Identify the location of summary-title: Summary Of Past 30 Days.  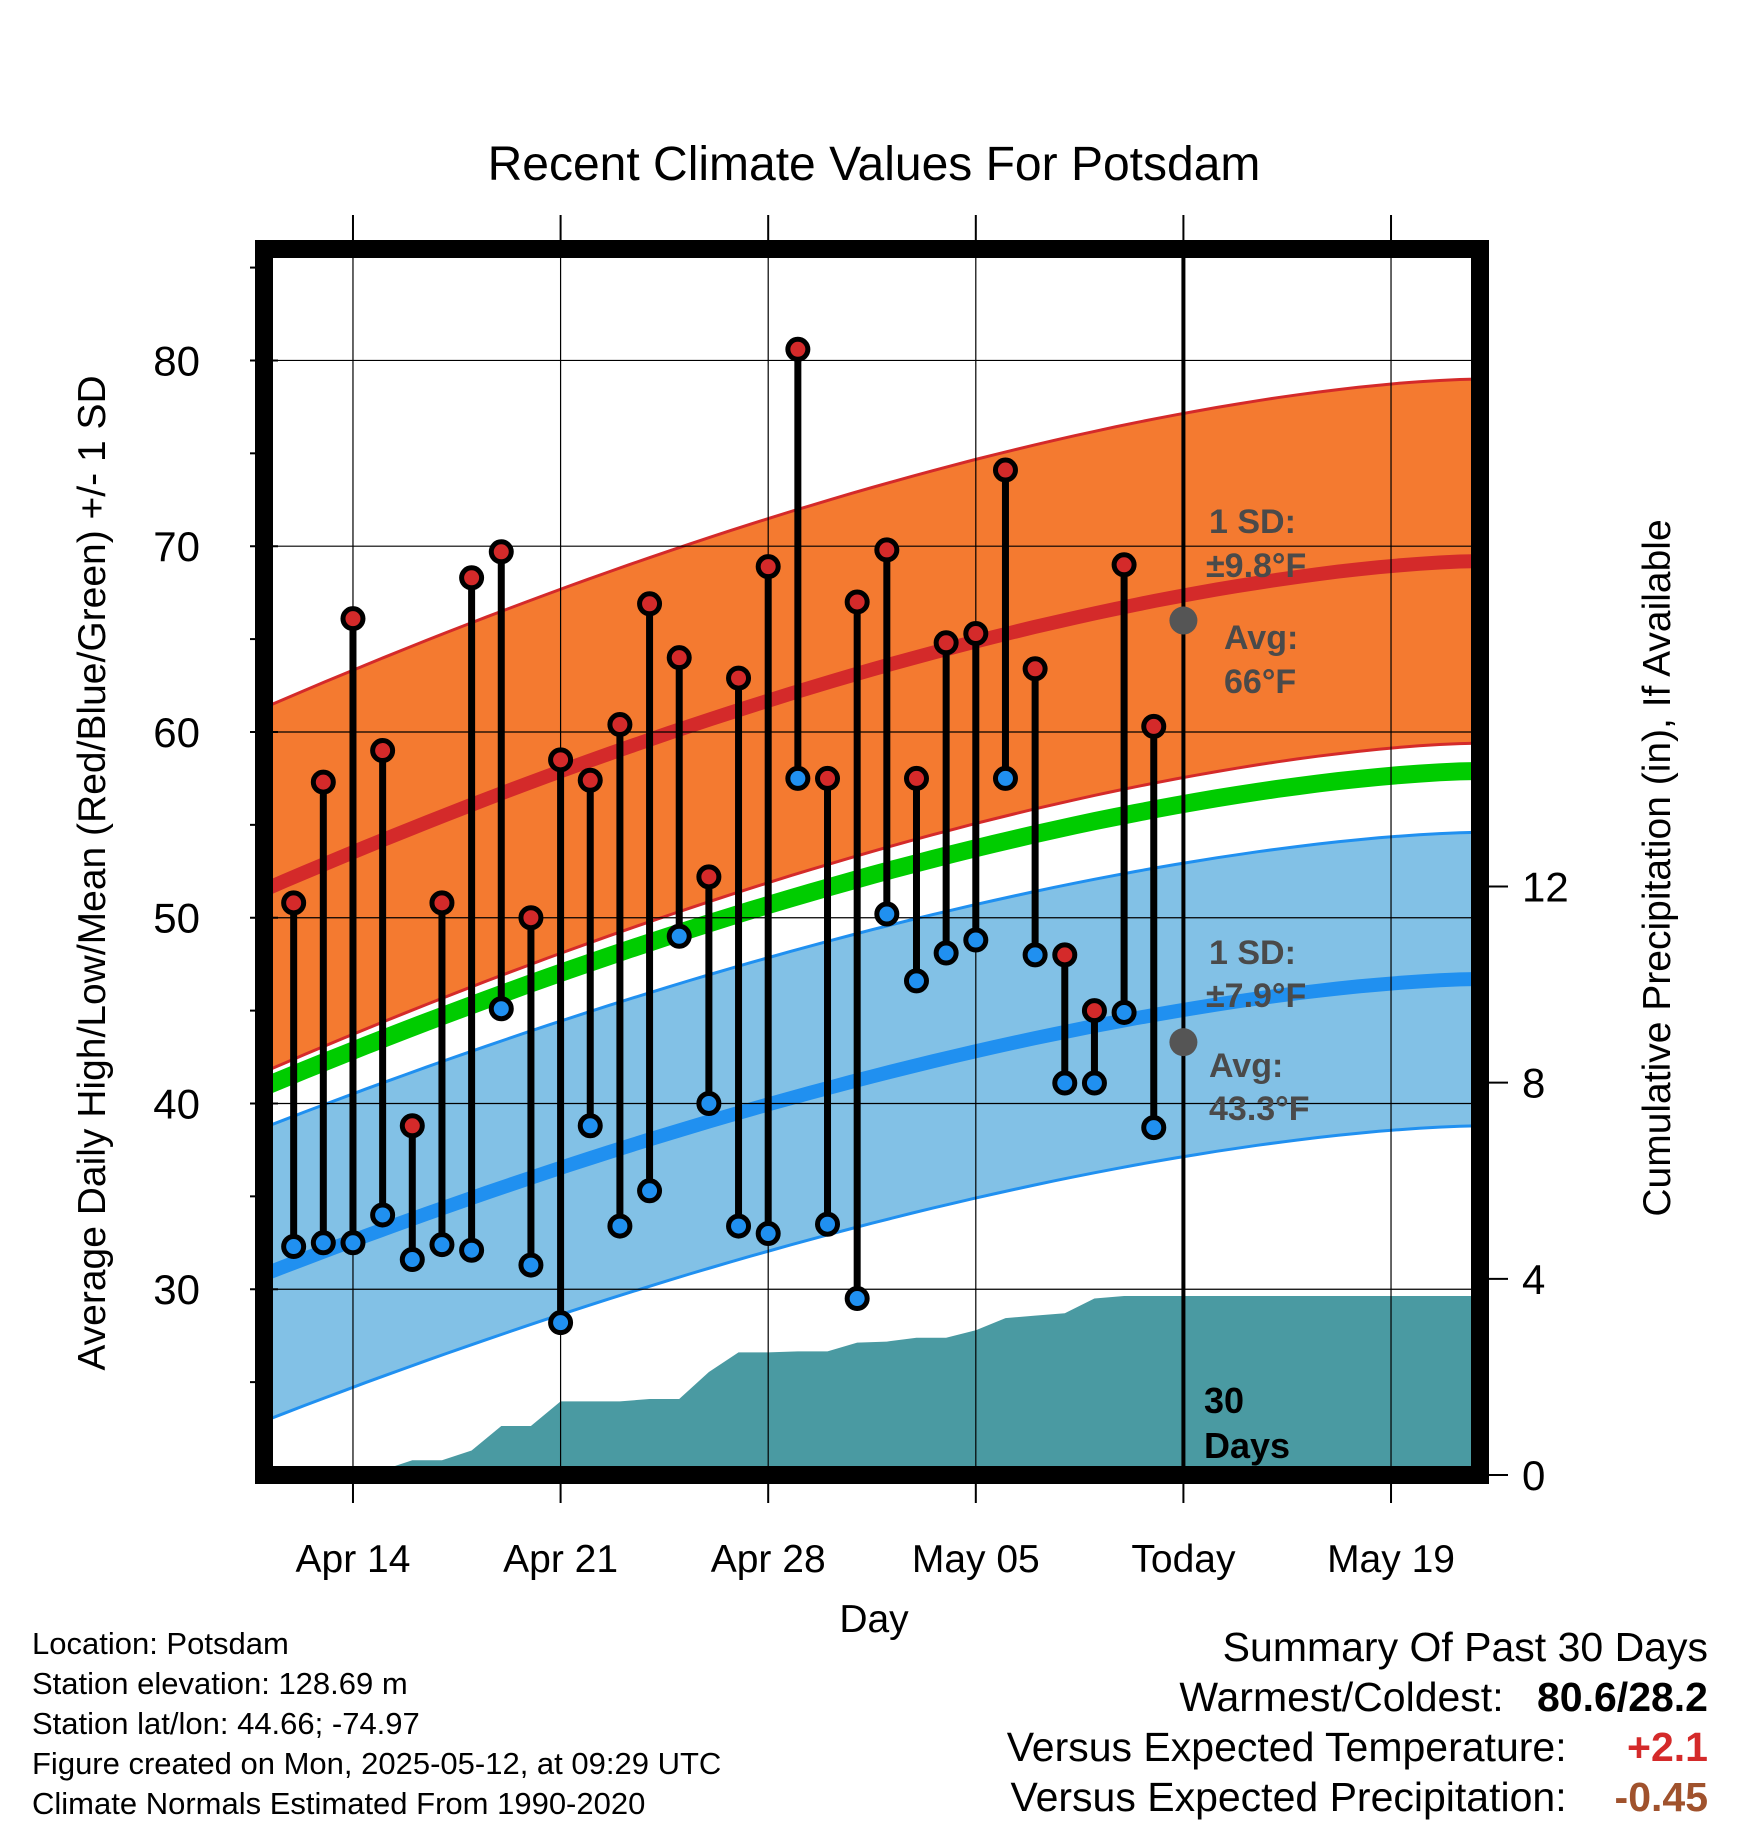
(1465, 1647).